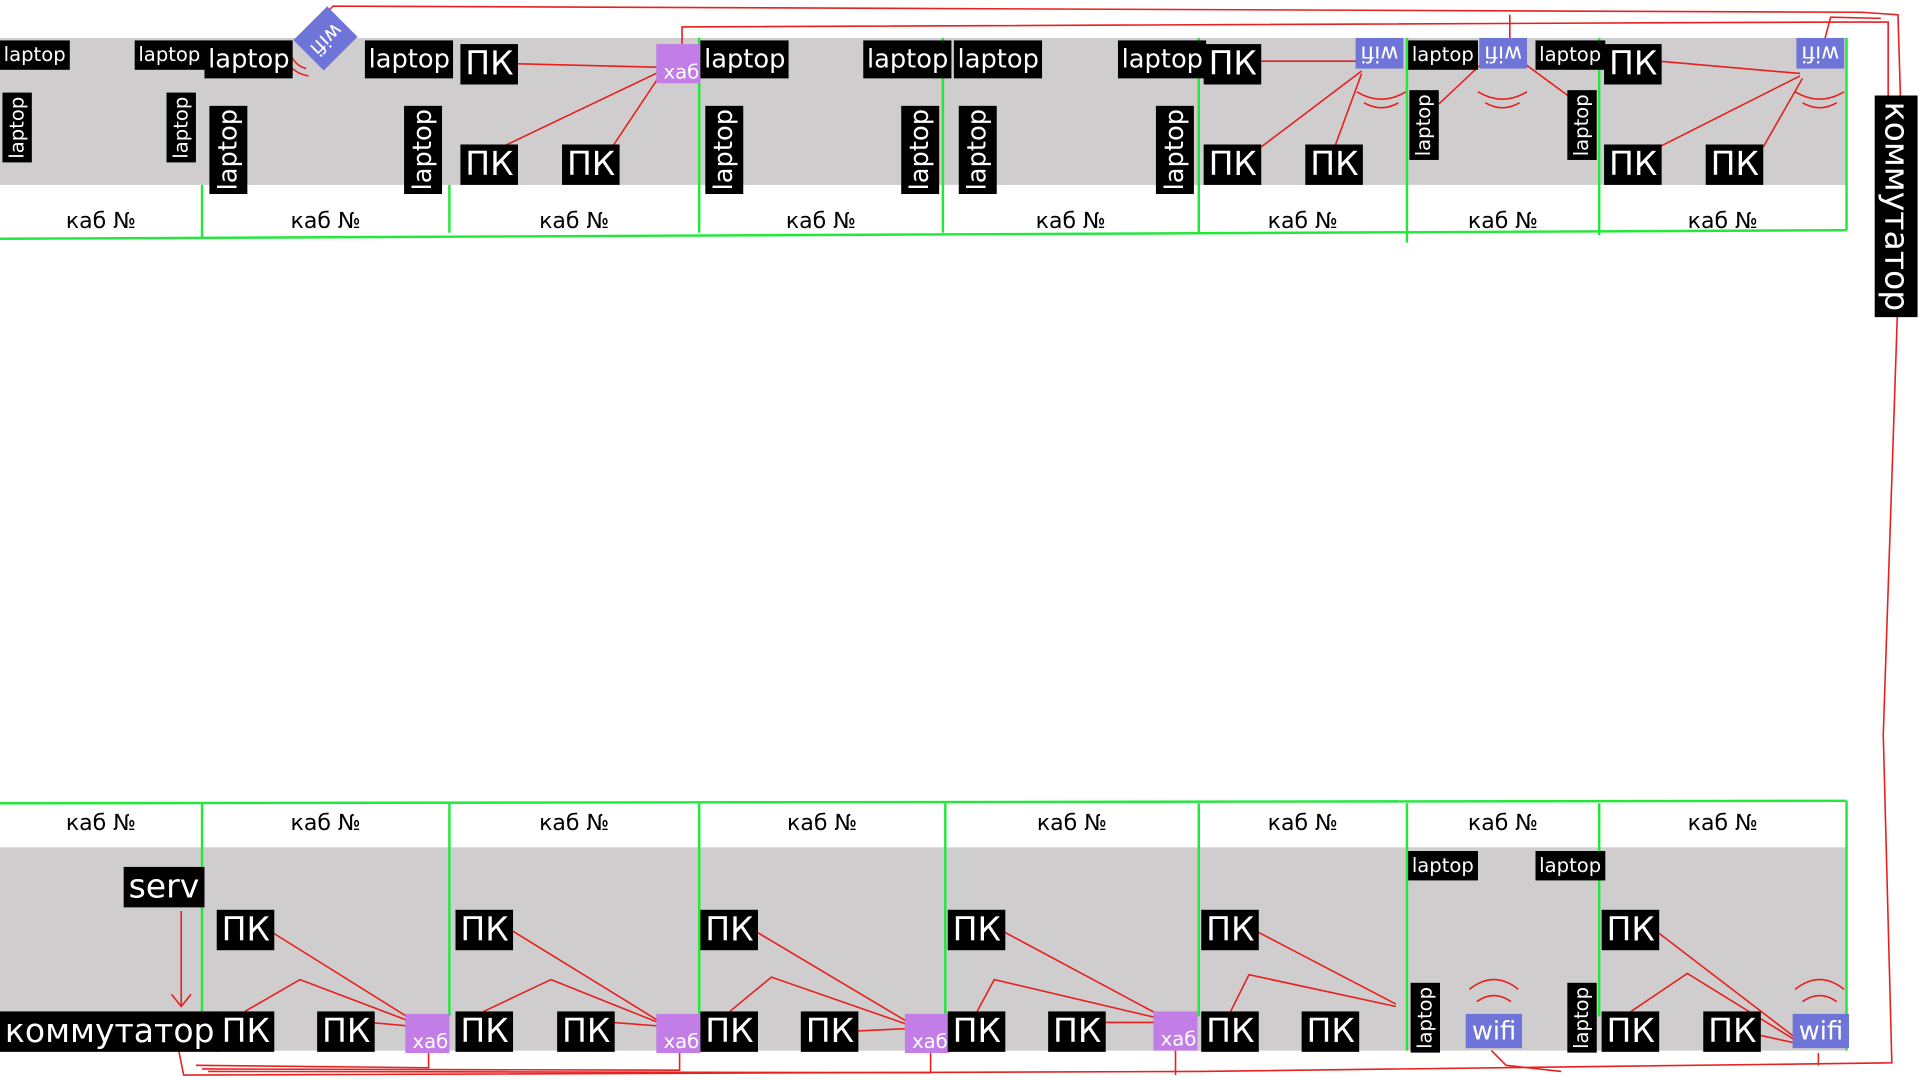 The height and width of the screenshot is (1080, 1920). I want to click on device: коммутатор, so click(110, 1031).